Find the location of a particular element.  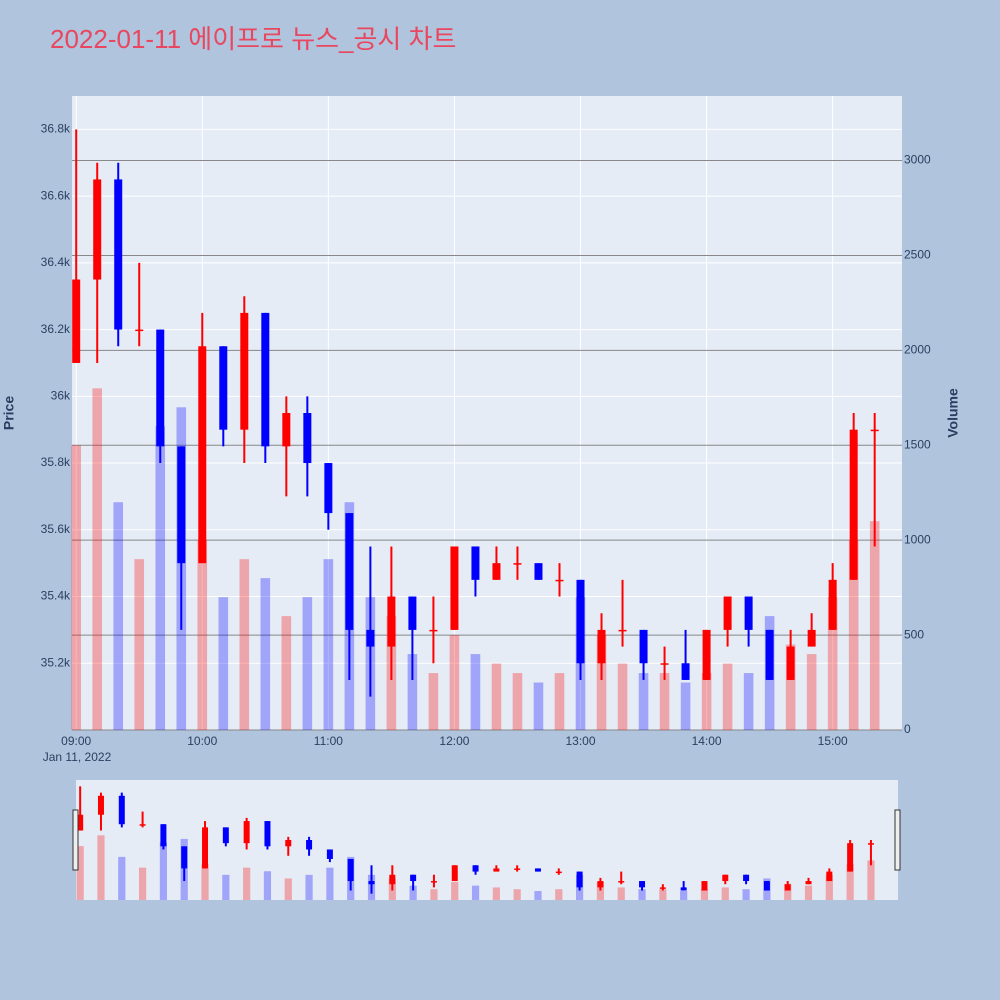

y2-tick-label: 3000 is located at coordinates (917, 160).